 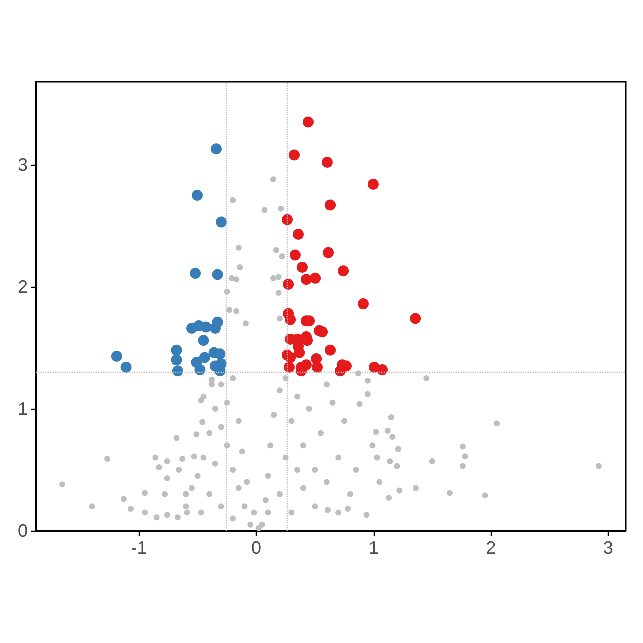 I want to click on x-tick-label: 1, so click(x=373, y=548).